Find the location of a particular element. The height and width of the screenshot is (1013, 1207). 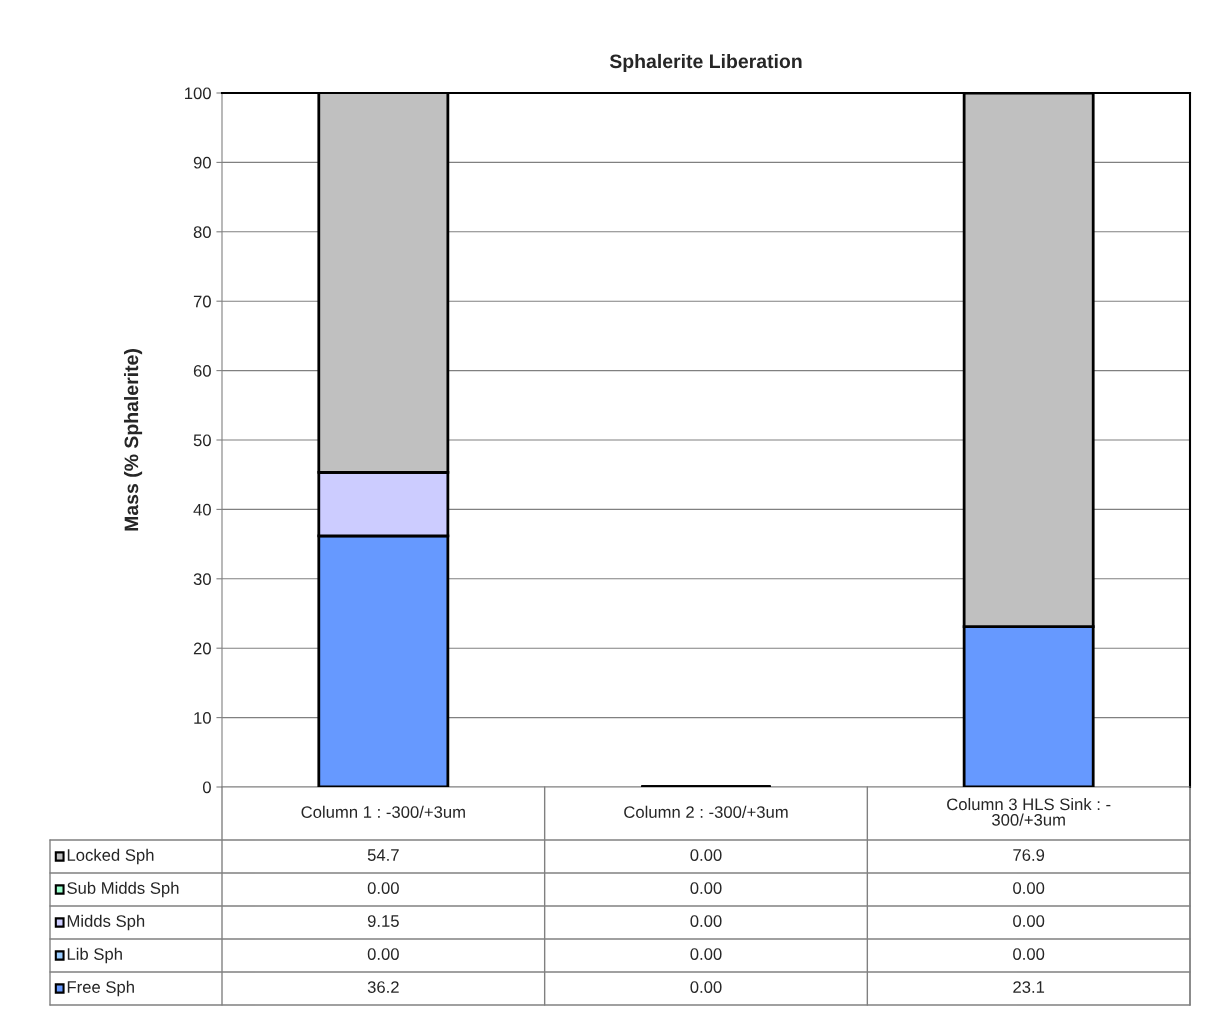

legend-label: Free Sph is located at coordinates (100, 988).